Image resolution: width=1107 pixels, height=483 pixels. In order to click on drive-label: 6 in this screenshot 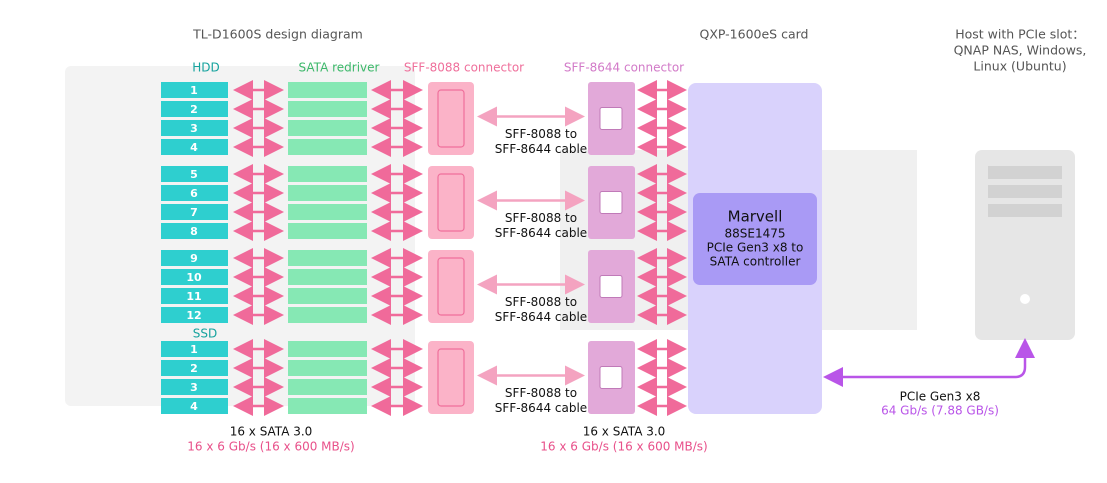, I will do `click(194, 193)`.